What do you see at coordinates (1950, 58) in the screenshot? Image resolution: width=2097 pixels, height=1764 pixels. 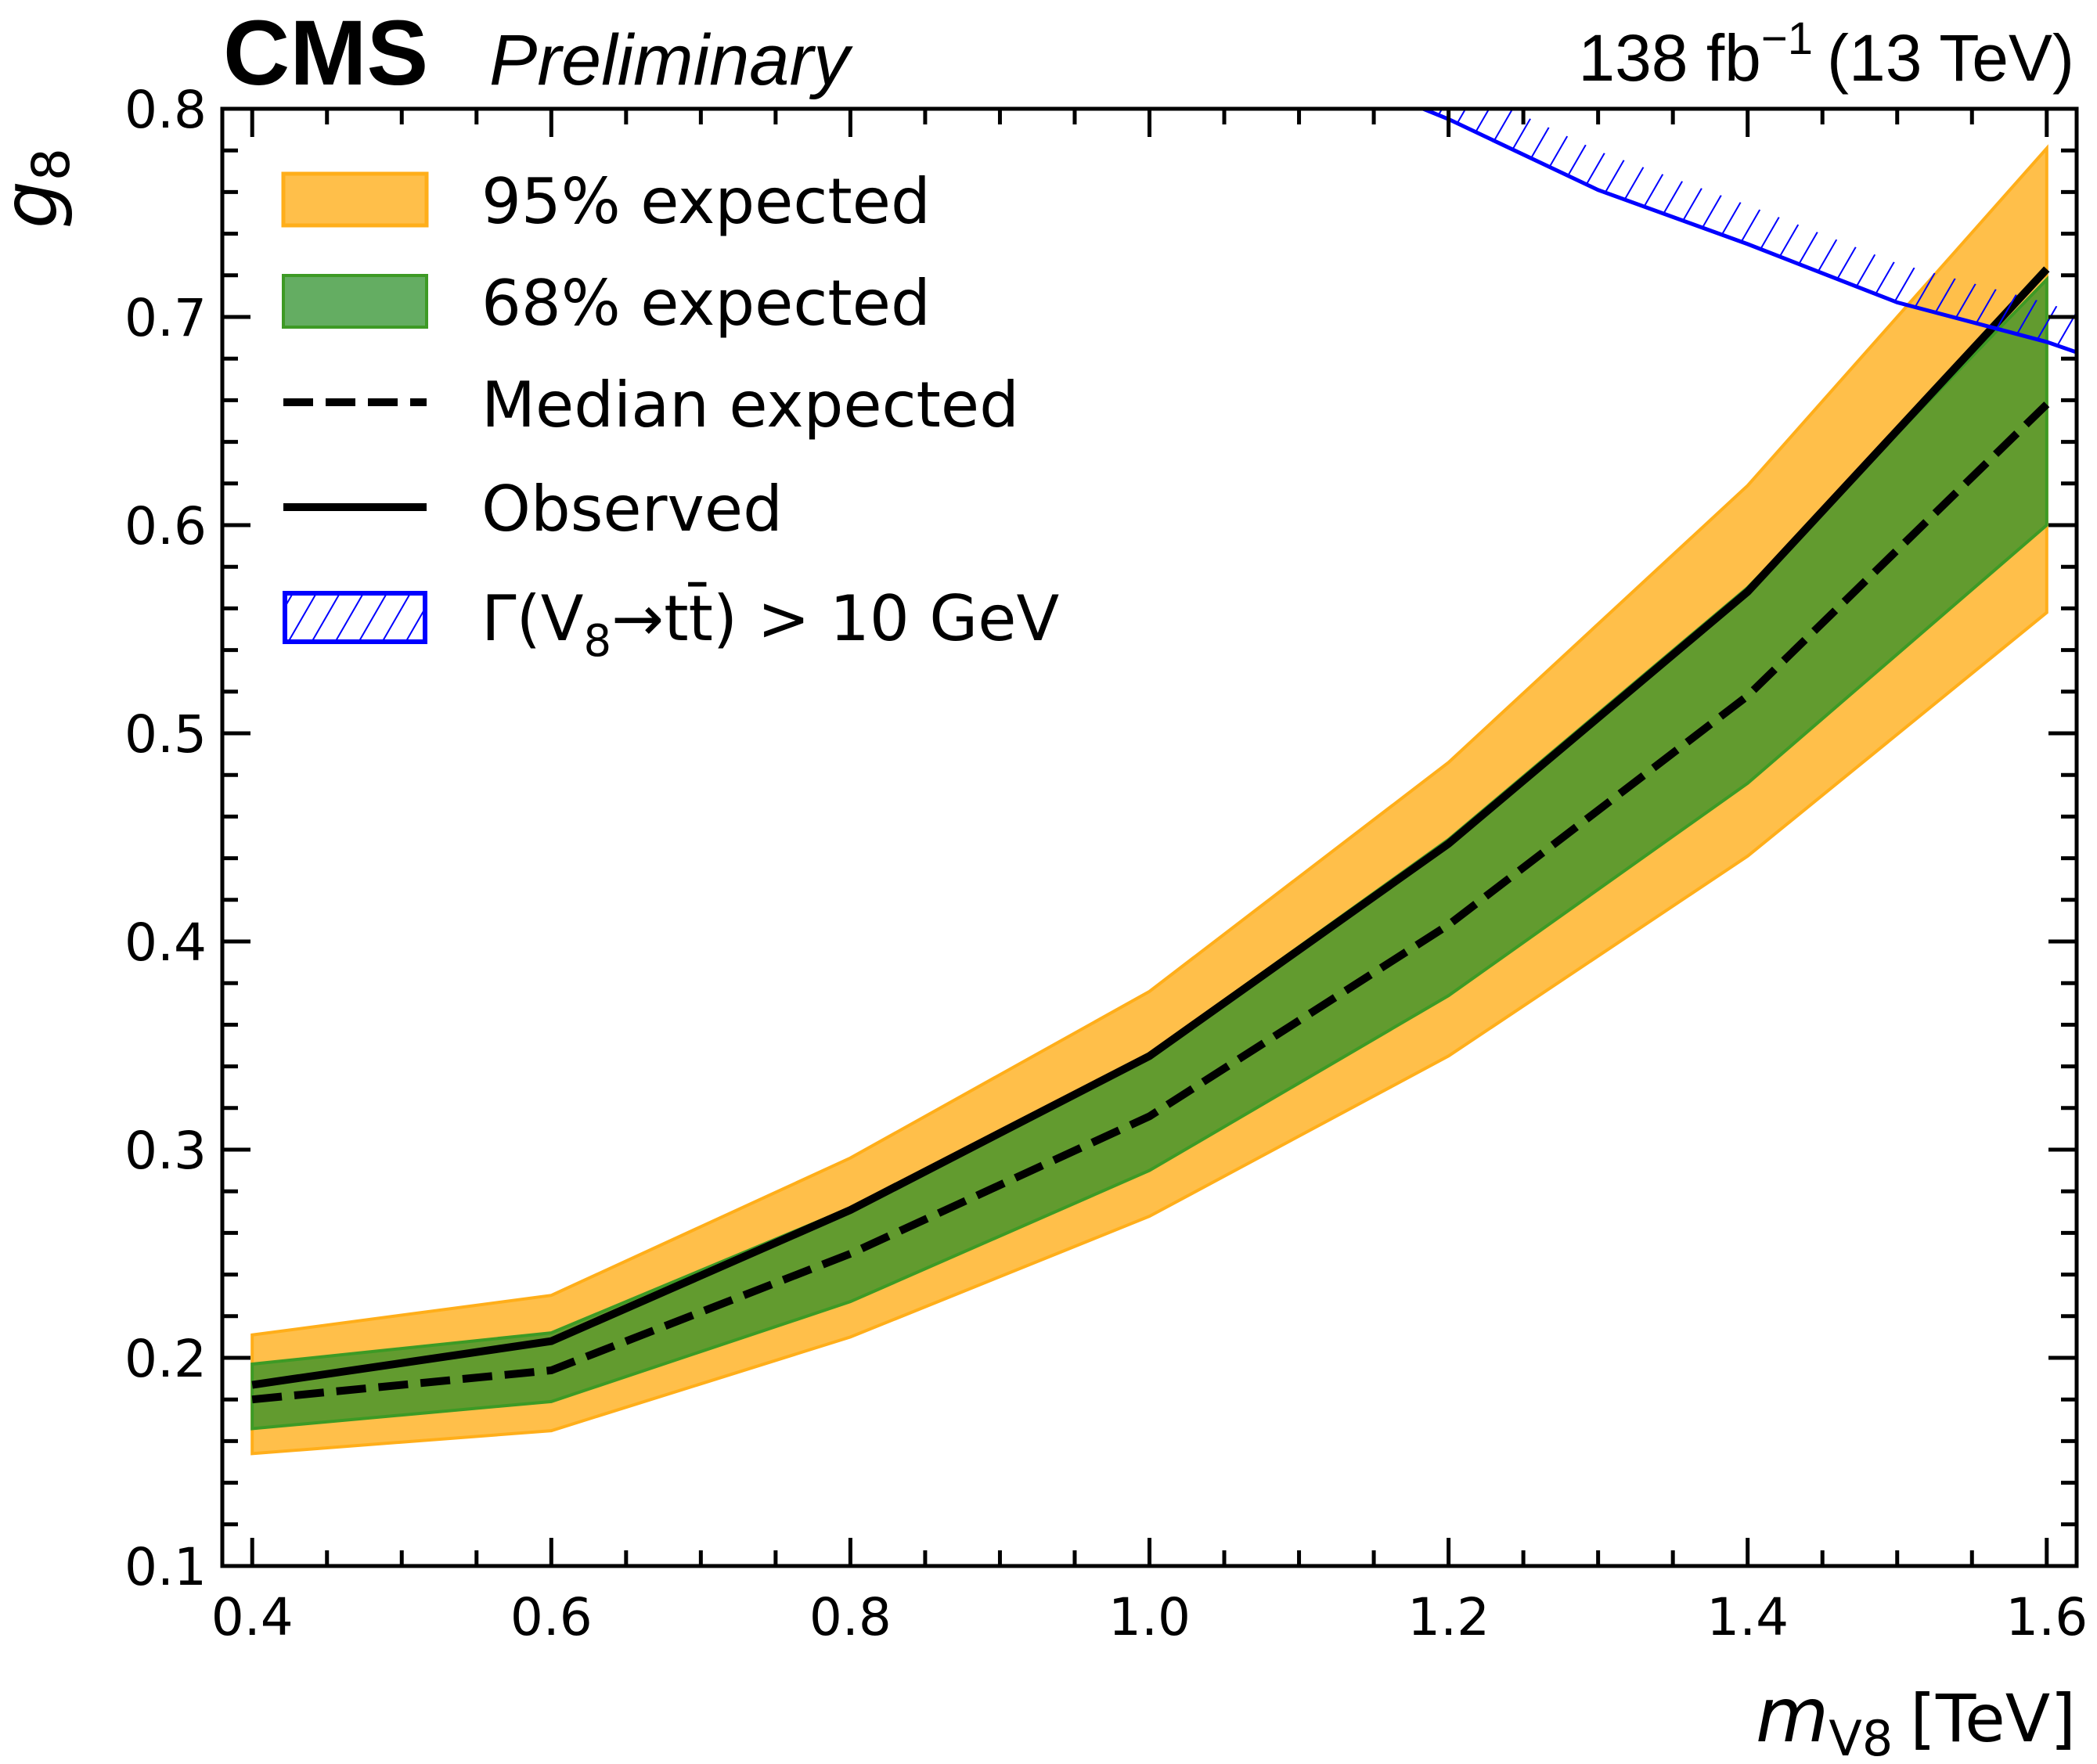 I see `lumi-energy: (13 TeV)` at bounding box center [1950, 58].